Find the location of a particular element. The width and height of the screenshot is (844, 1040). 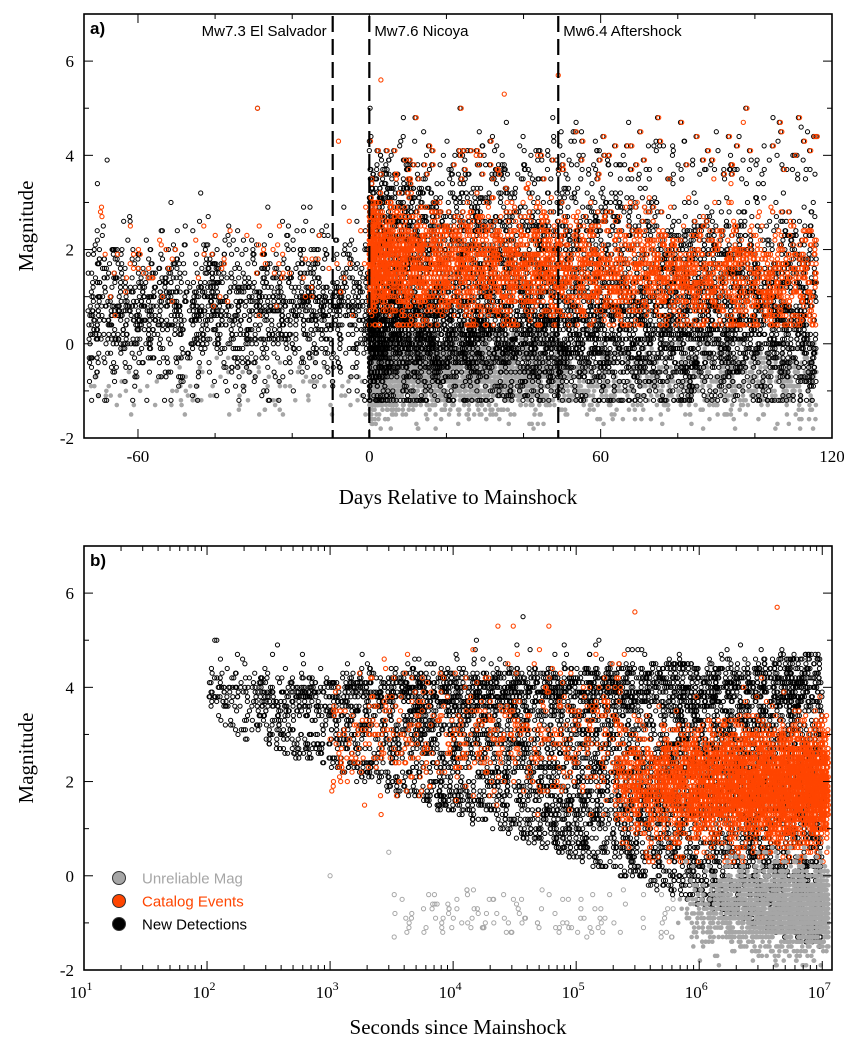

notable-point is located at coordinates (365, 414).